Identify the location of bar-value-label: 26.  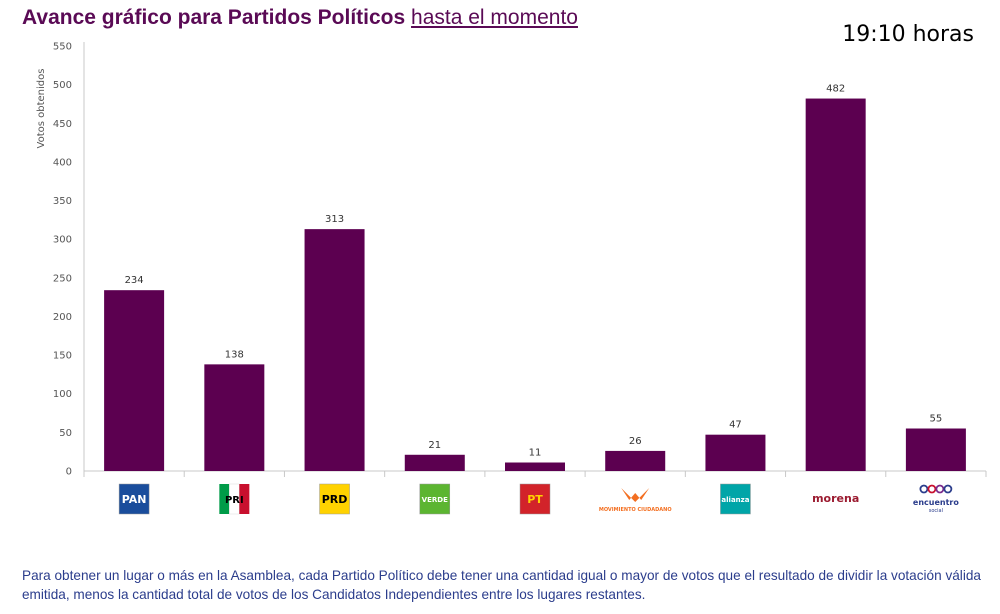
(635, 441).